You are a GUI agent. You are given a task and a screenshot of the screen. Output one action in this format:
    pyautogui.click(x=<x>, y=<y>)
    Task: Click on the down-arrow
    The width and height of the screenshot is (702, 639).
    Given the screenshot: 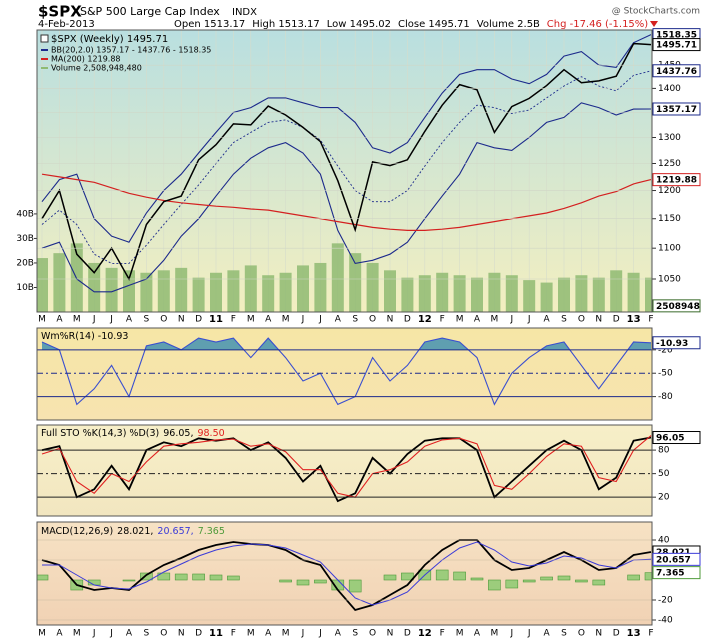 What is the action you would take?
    pyautogui.click(x=654, y=24)
    